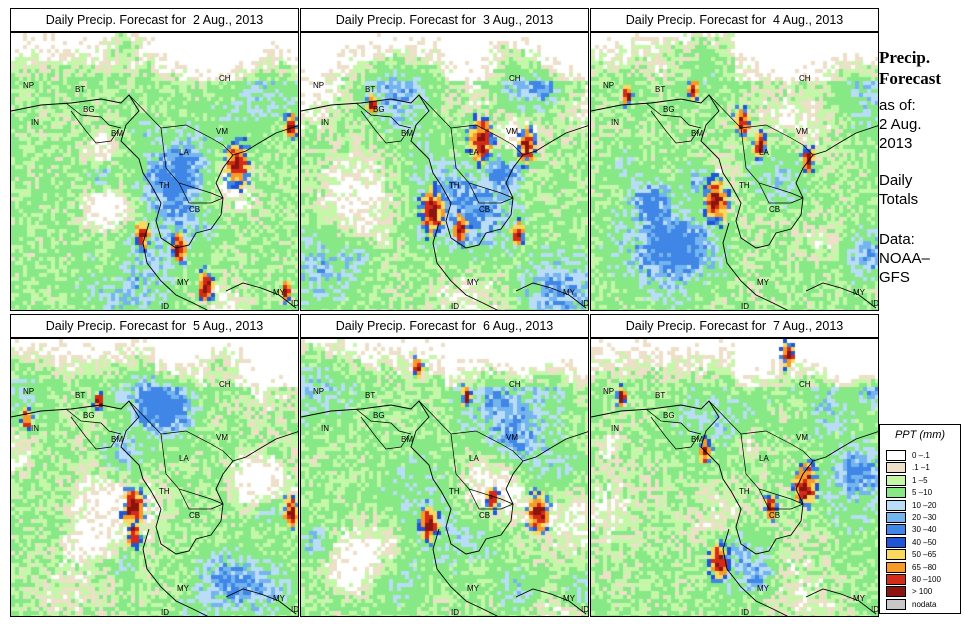 The width and height of the screenshot is (965, 633). What do you see at coordinates (924, 567) in the screenshot?
I see `legend-label: 65 –80` at bounding box center [924, 567].